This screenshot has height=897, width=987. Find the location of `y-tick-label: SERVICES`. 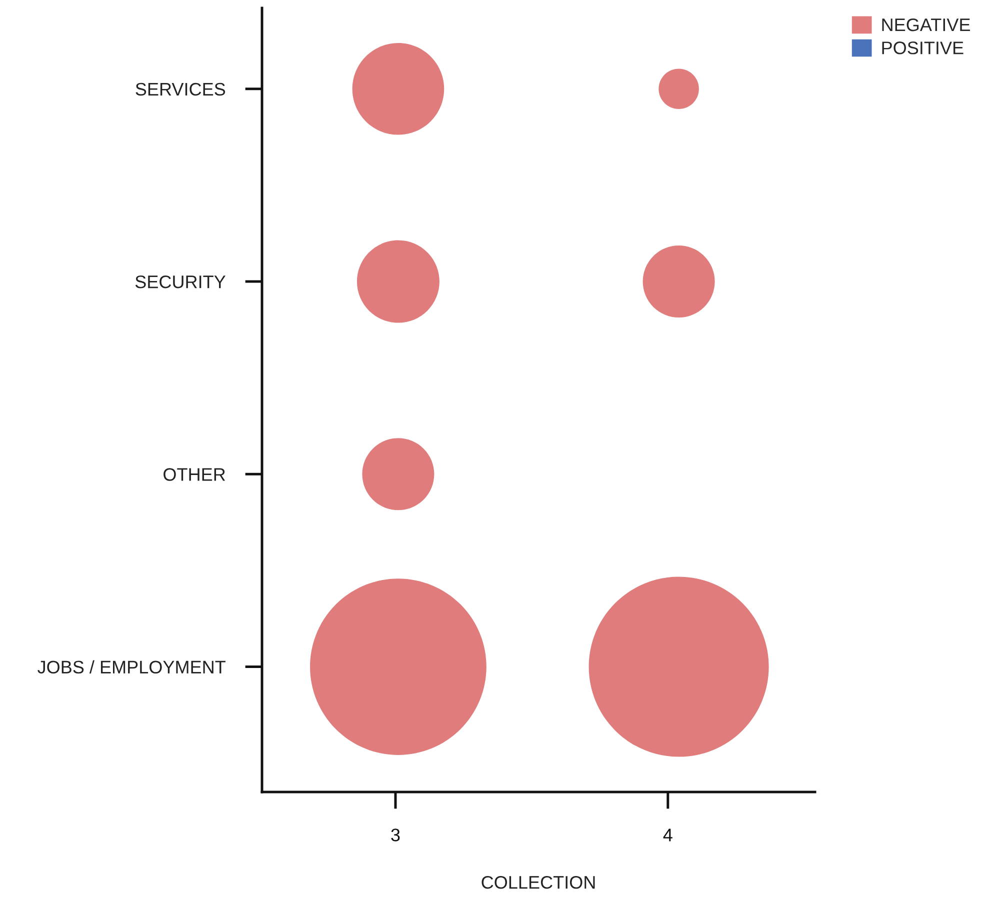

y-tick-label: SERVICES is located at coordinates (181, 89).